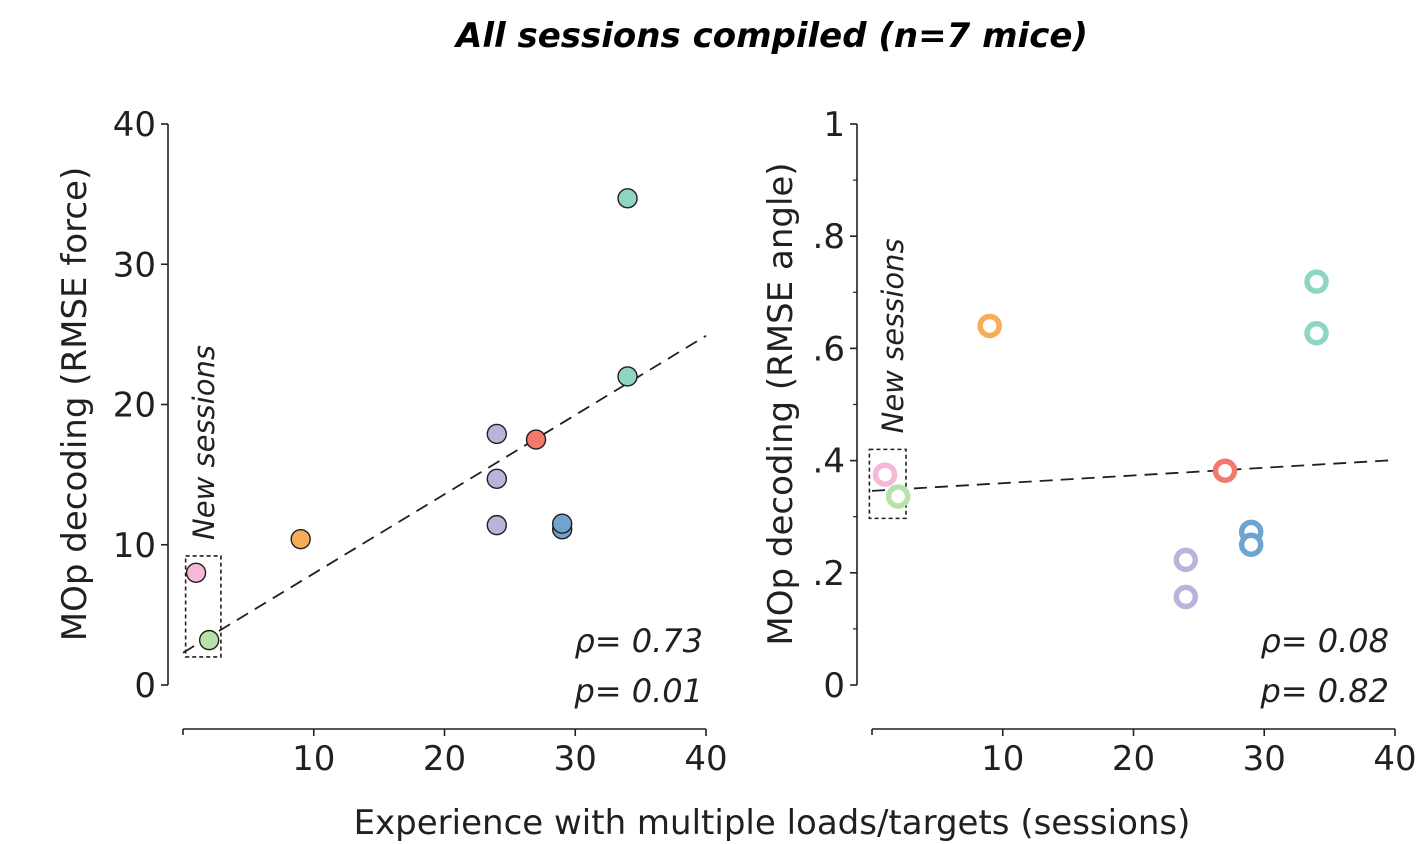 The image size is (1420, 844). What do you see at coordinates (203, 606) in the screenshot?
I see `force-new-sessions-box` at bounding box center [203, 606].